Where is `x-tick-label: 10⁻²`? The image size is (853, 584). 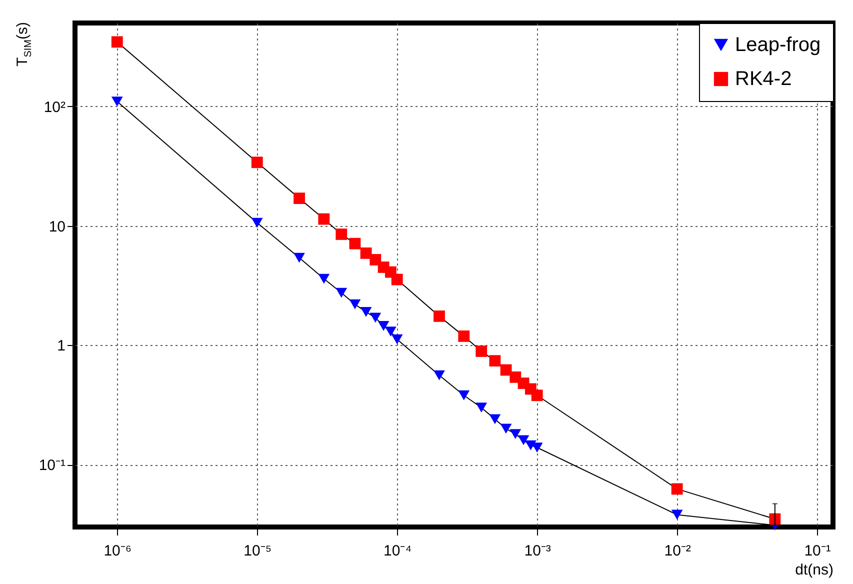
x-tick-label: 10⁻² is located at coordinates (677, 551).